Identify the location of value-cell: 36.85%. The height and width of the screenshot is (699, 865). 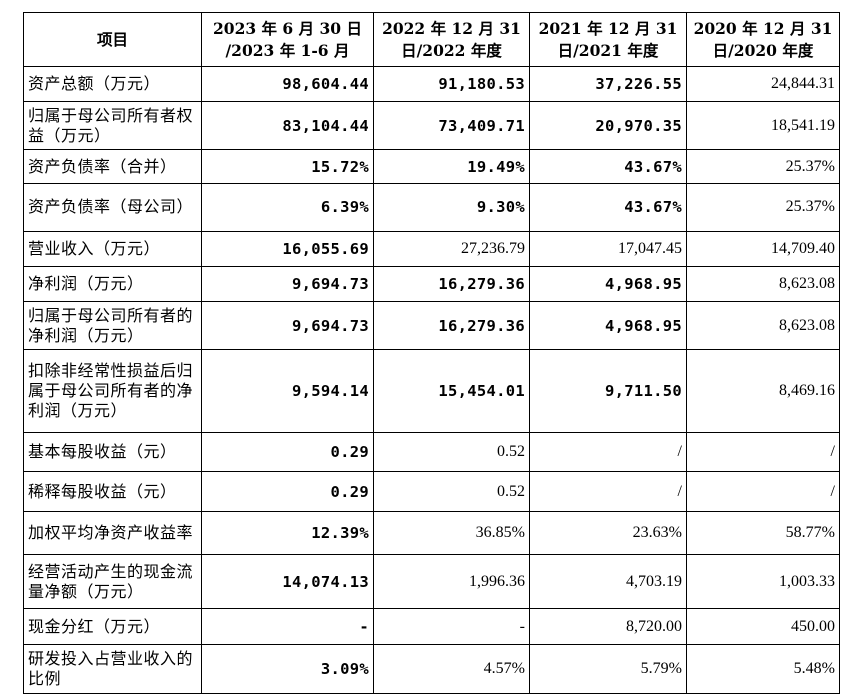
(451, 533).